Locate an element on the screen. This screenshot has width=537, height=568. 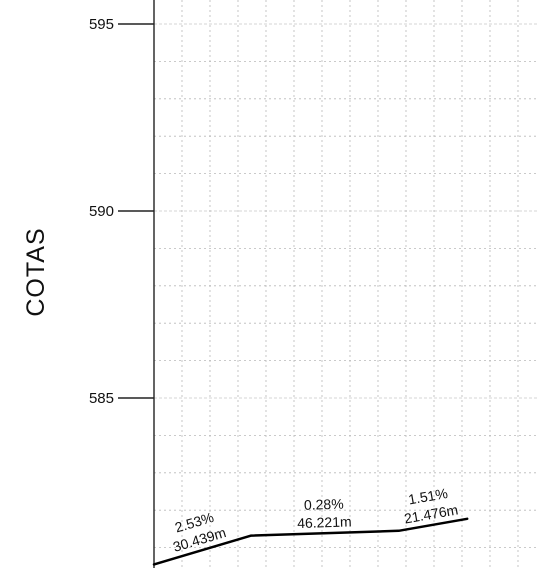
y-axis-ticks: 595 590 585 is located at coordinates (121, 211).